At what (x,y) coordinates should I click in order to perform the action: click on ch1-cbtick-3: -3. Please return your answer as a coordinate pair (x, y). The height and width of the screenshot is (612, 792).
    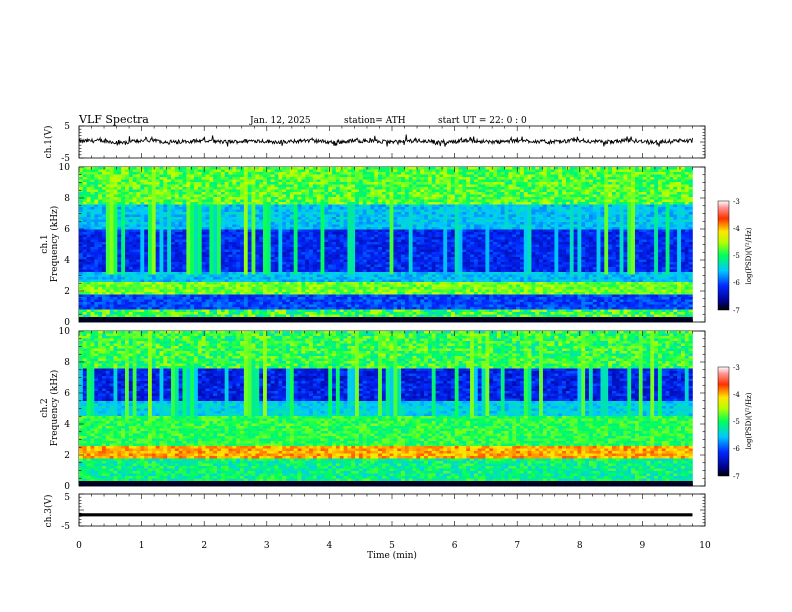
    Looking at the image, I should click on (736, 202).